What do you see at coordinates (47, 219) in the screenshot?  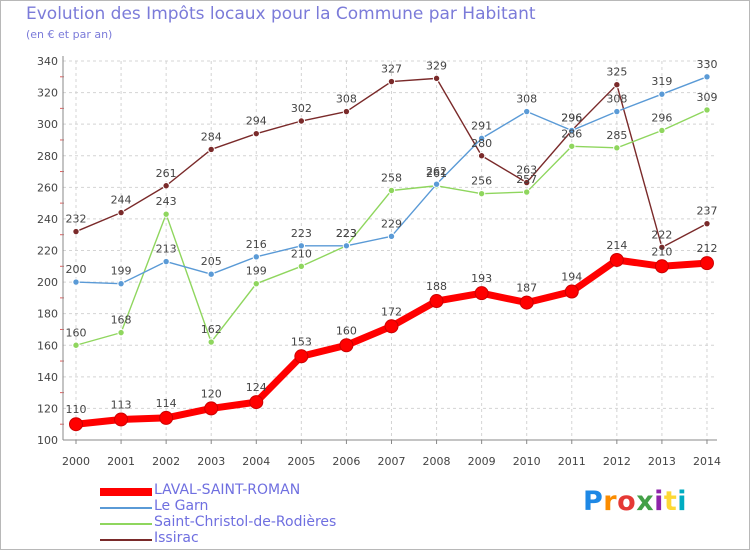 I see `y-tick-label: 240` at bounding box center [47, 219].